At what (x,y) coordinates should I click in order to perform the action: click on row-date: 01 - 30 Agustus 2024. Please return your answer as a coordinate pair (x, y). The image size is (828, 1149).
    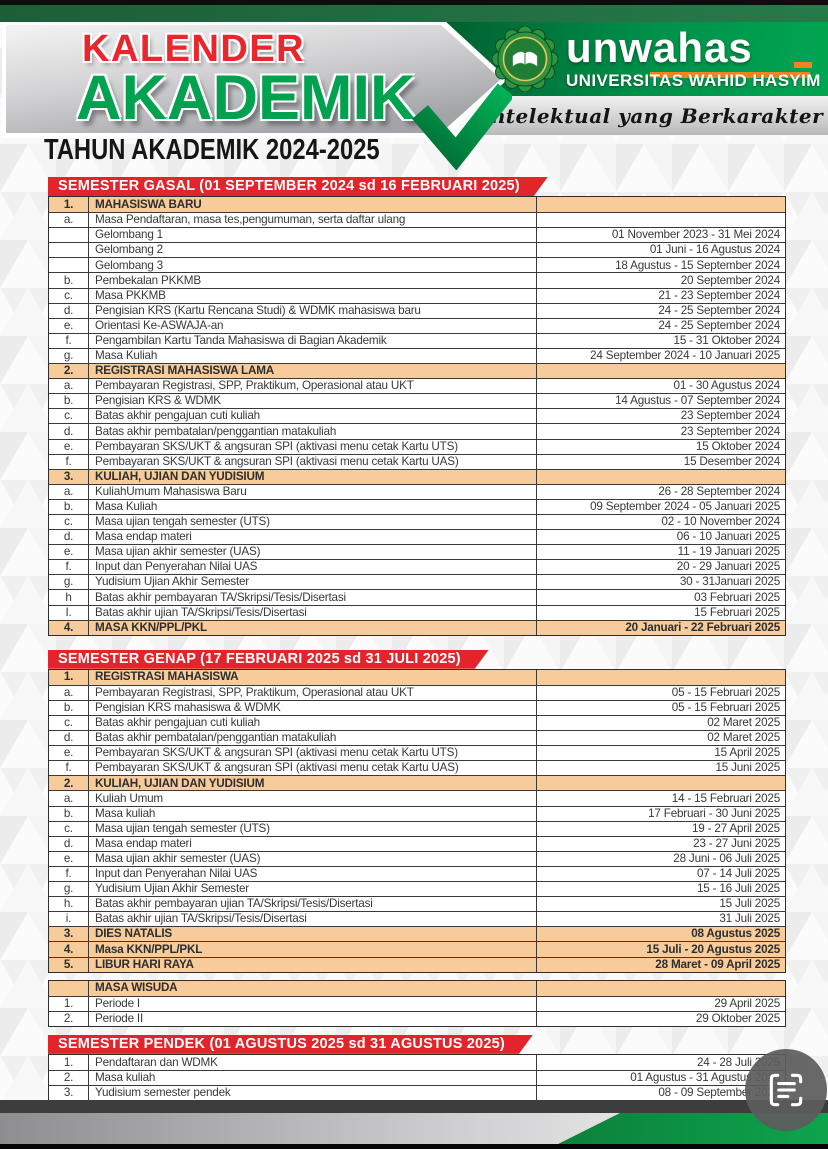
    Looking at the image, I should click on (727, 386).